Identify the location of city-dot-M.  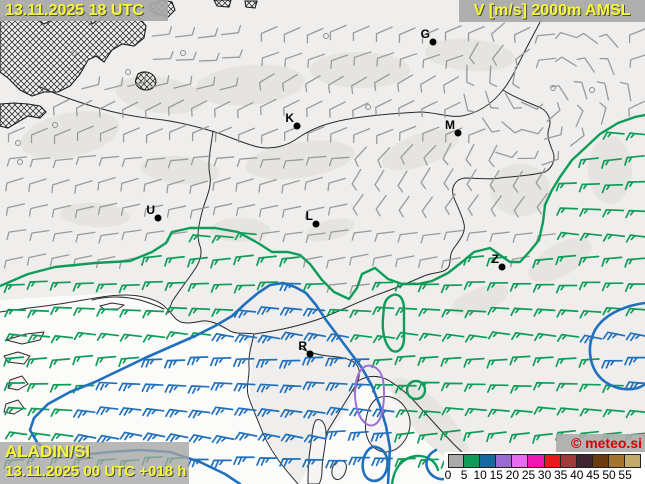
(458, 133).